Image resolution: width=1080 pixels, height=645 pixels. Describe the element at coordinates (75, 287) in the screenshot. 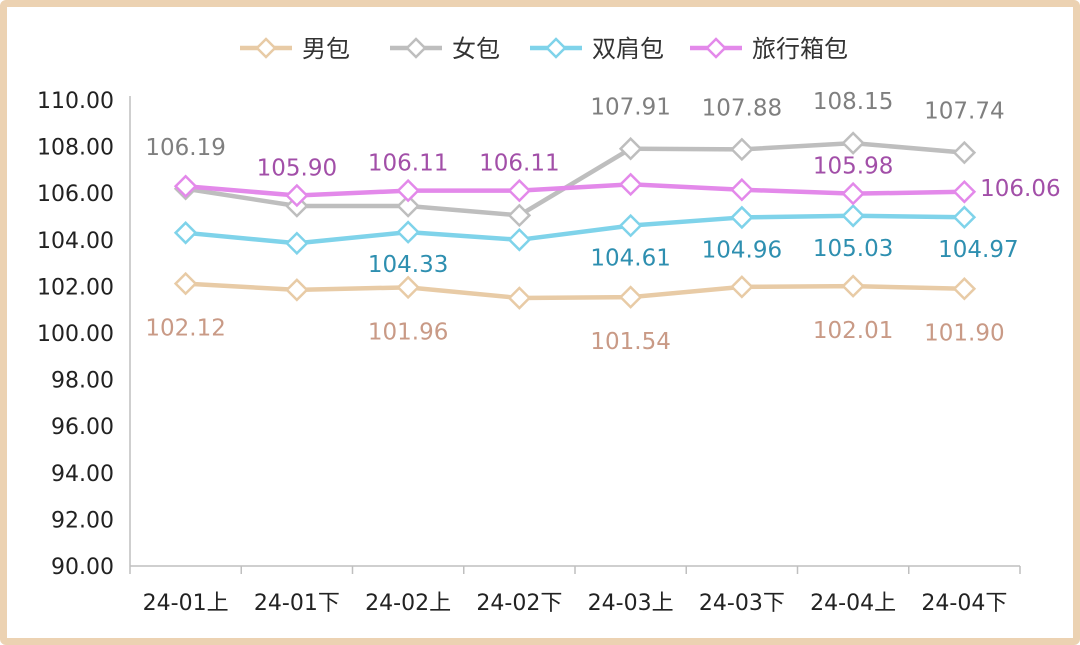

I see `y-tick-label: 102.00` at that location.